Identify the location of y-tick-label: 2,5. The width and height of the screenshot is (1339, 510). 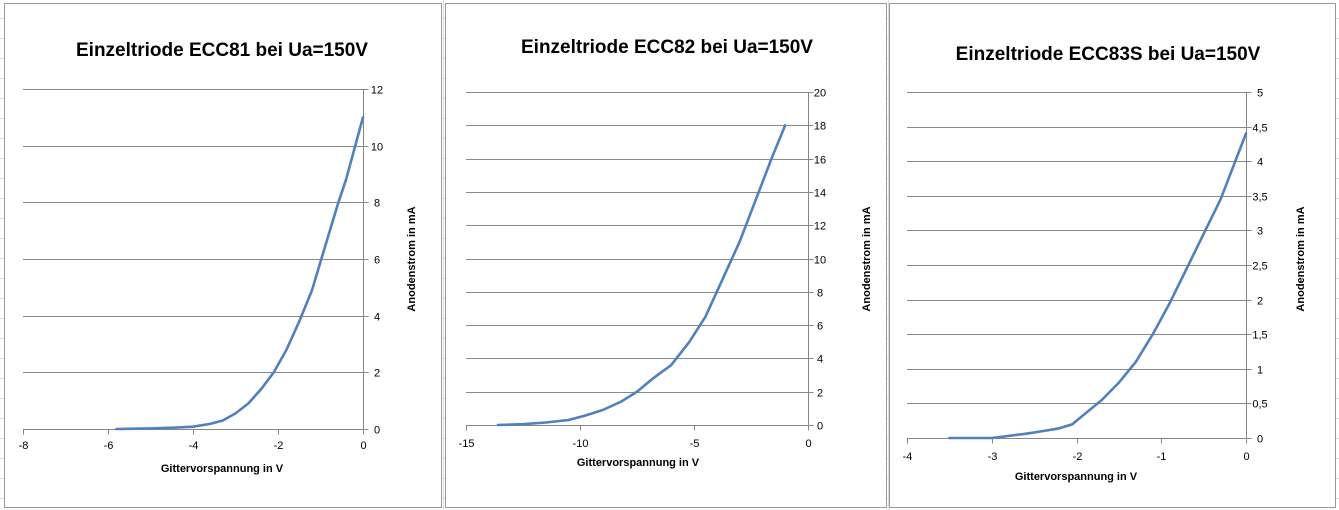
(1259, 267).